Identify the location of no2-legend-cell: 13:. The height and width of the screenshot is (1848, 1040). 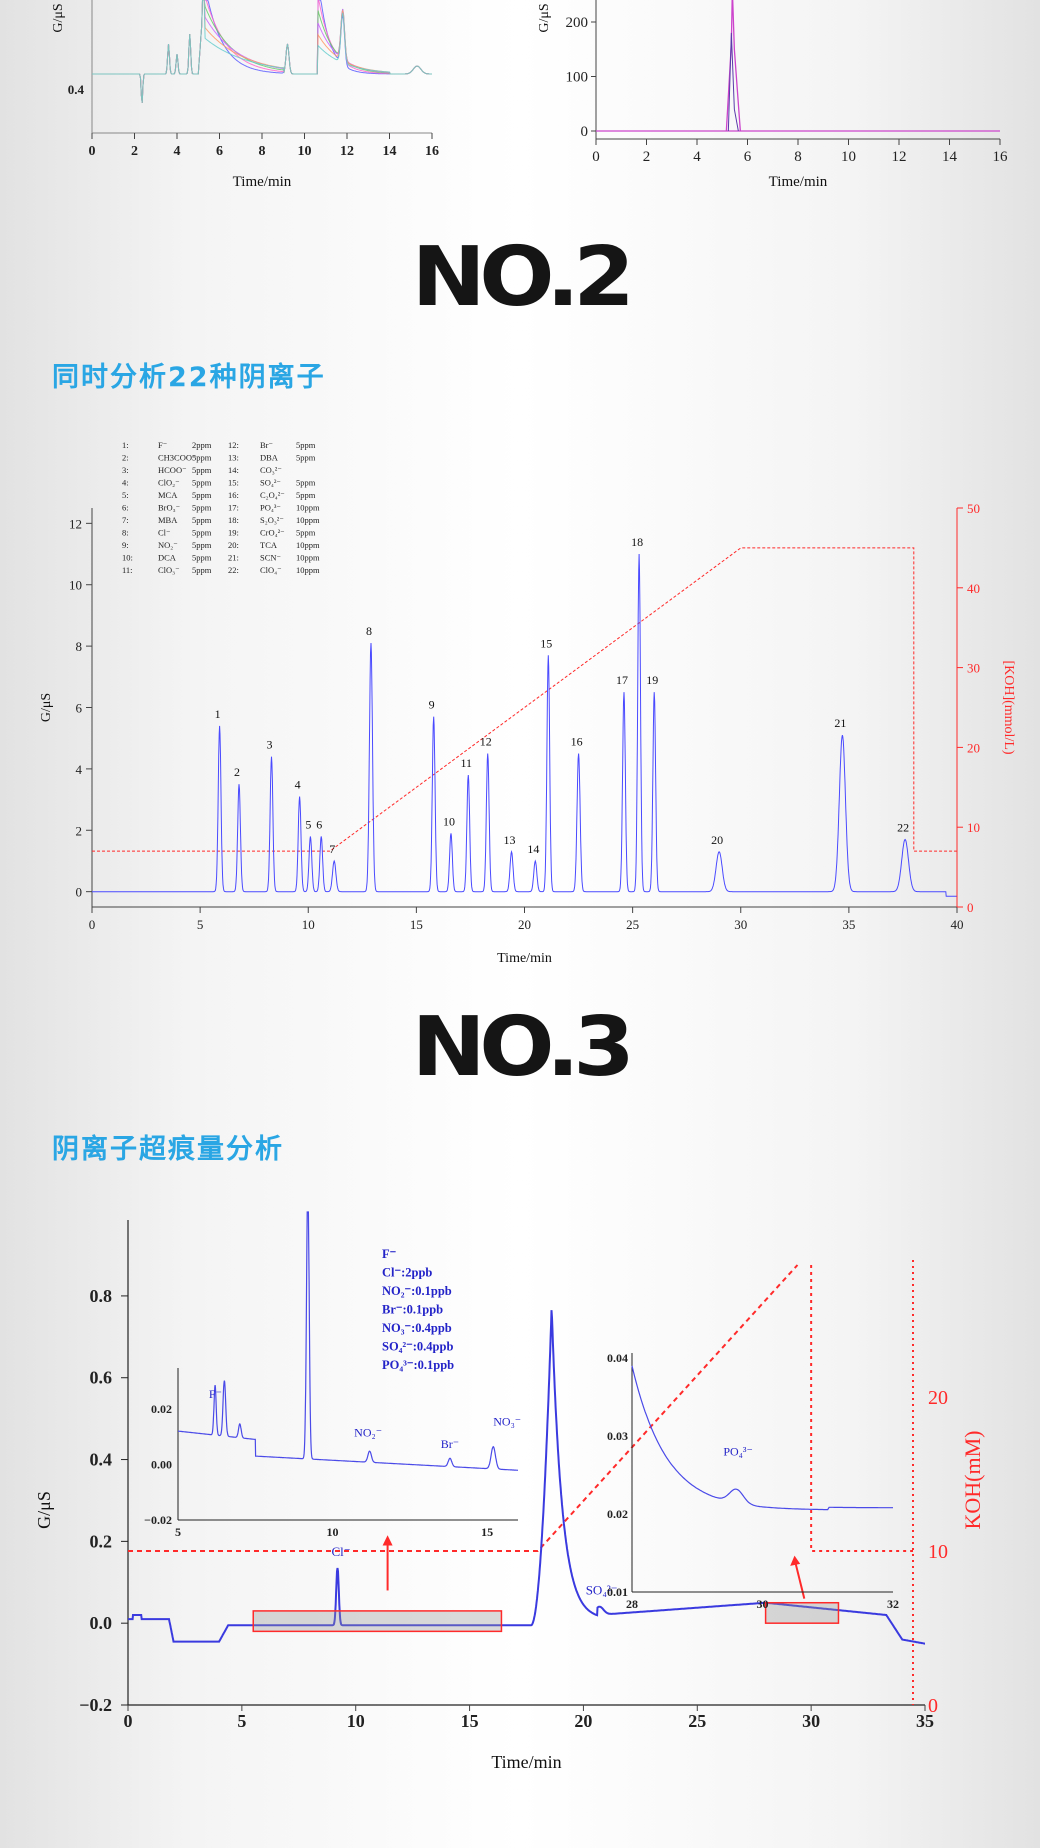
(233, 458).